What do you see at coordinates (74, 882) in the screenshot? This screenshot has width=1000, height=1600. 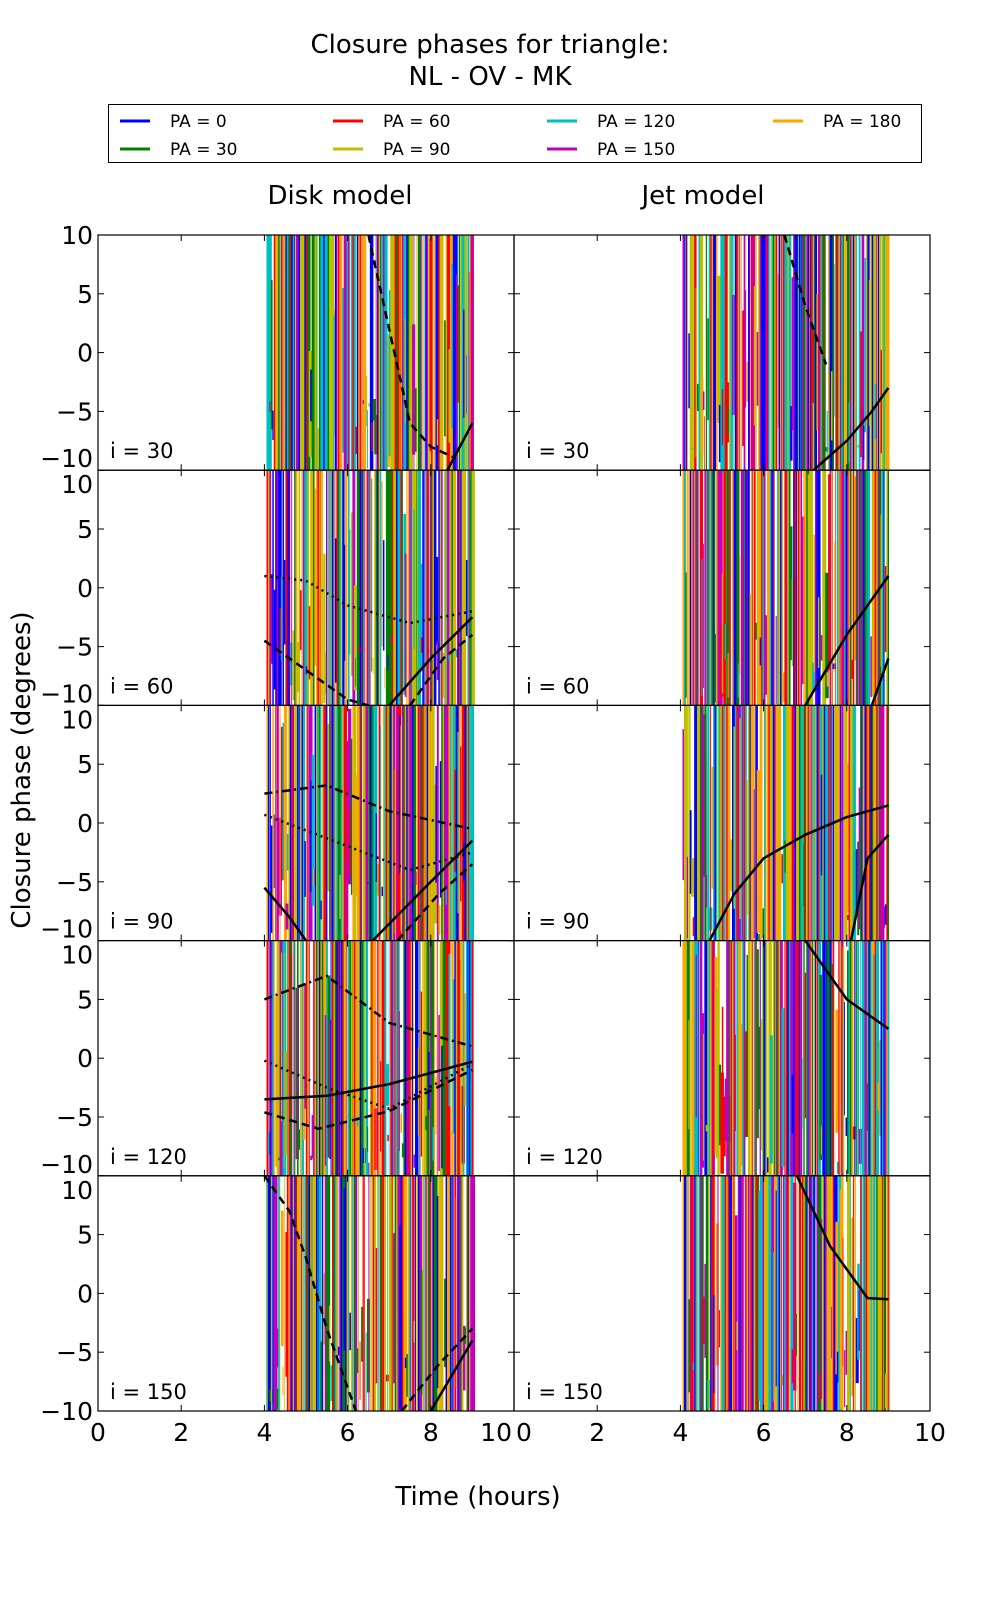 I see `y-tick-label: −5` at bounding box center [74, 882].